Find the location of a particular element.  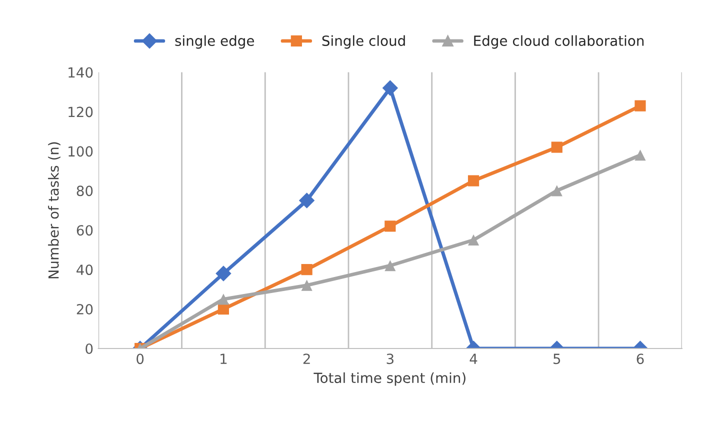

x-tick-label: 0 is located at coordinates (140, 359).